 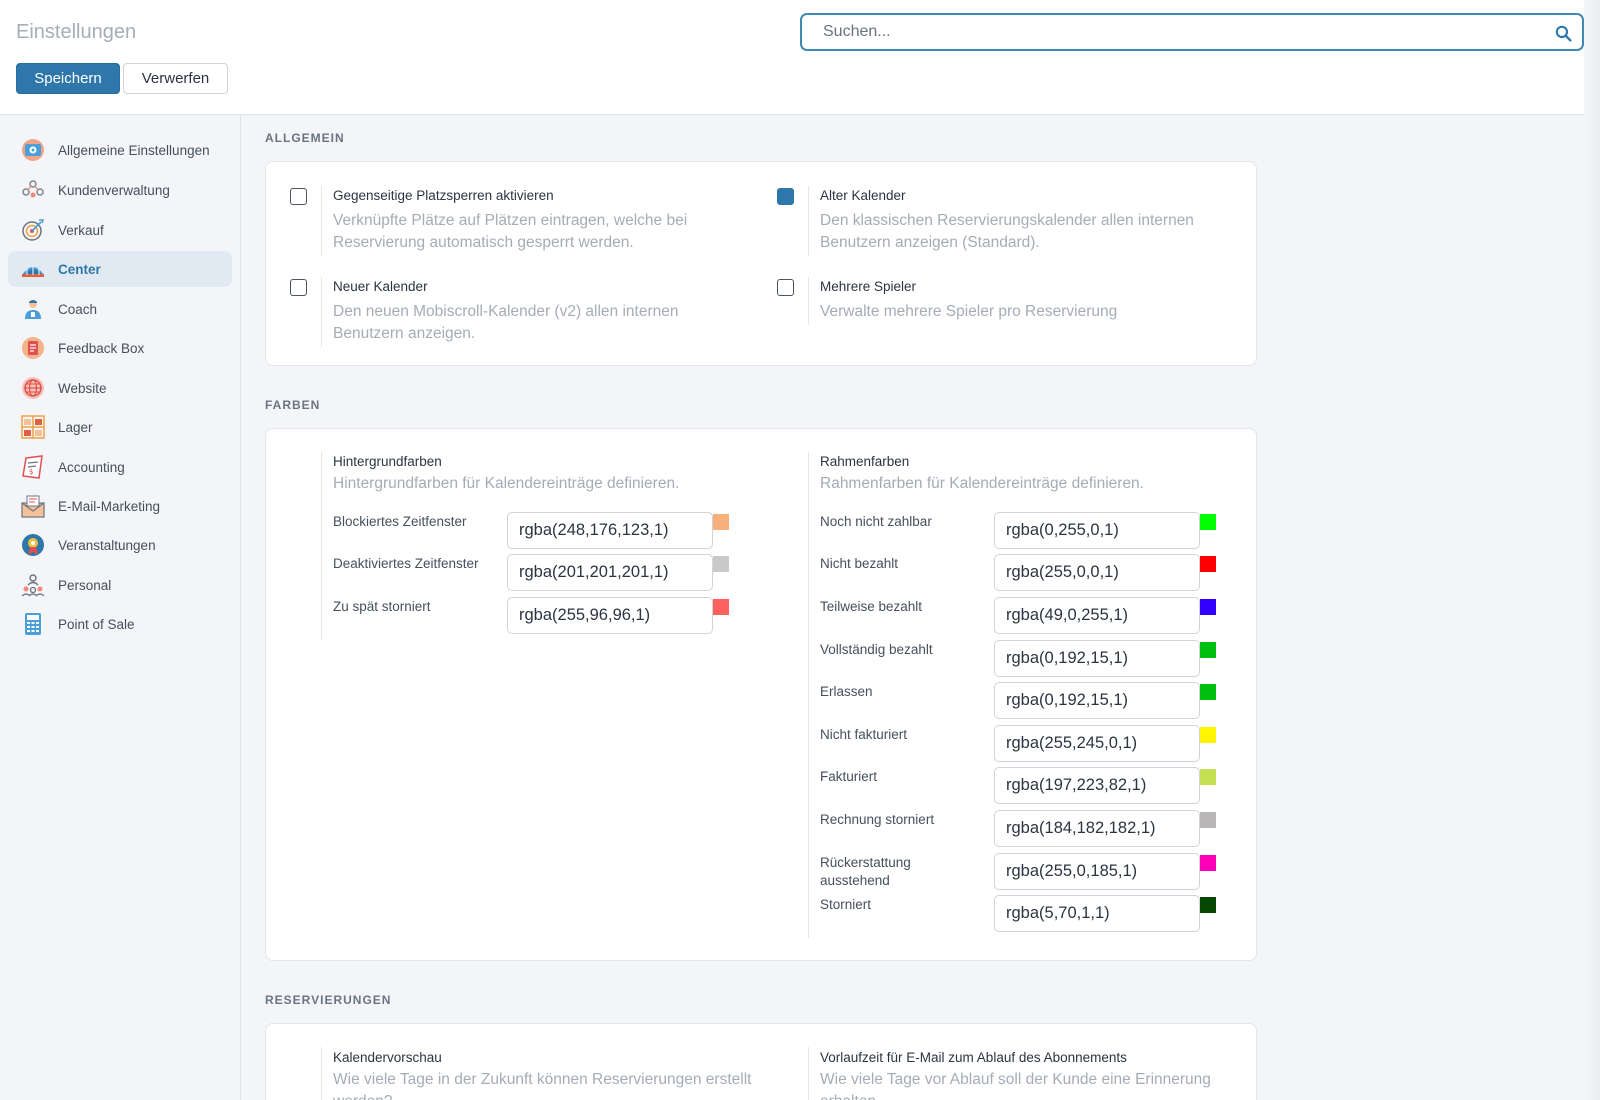 I want to click on color-label: Fakturiert, so click(x=905, y=777).